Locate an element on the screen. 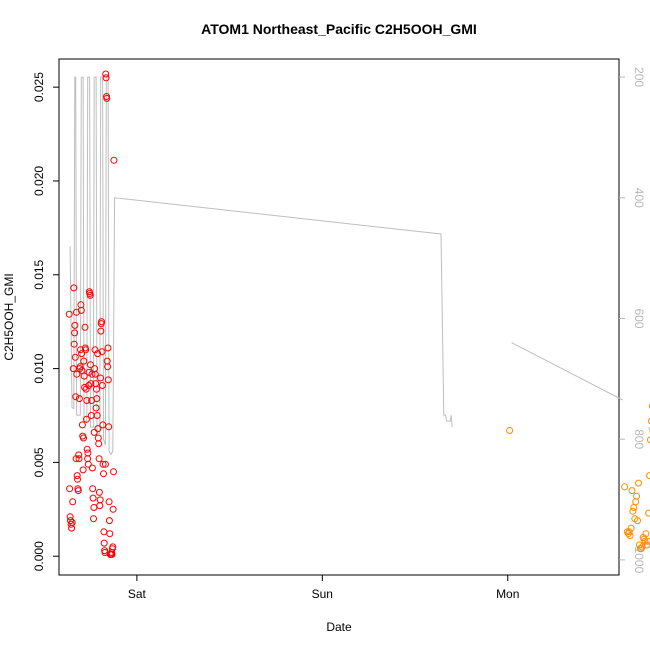 The image size is (650, 650). y-right-tick-label: 1000 is located at coordinates (639, 560).